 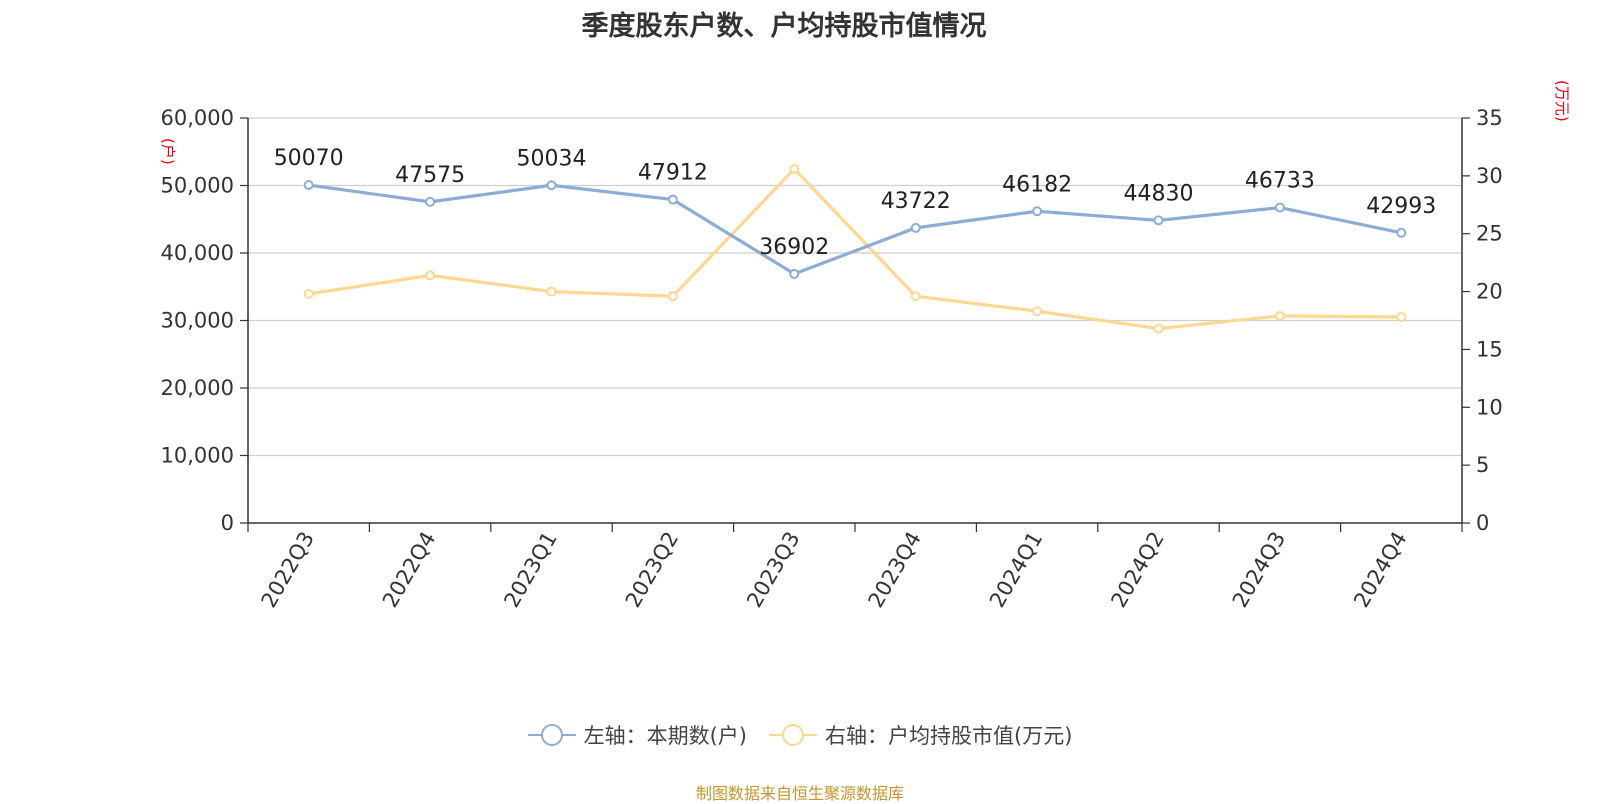 I want to click on legend-right-marker-icon, so click(x=793, y=735).